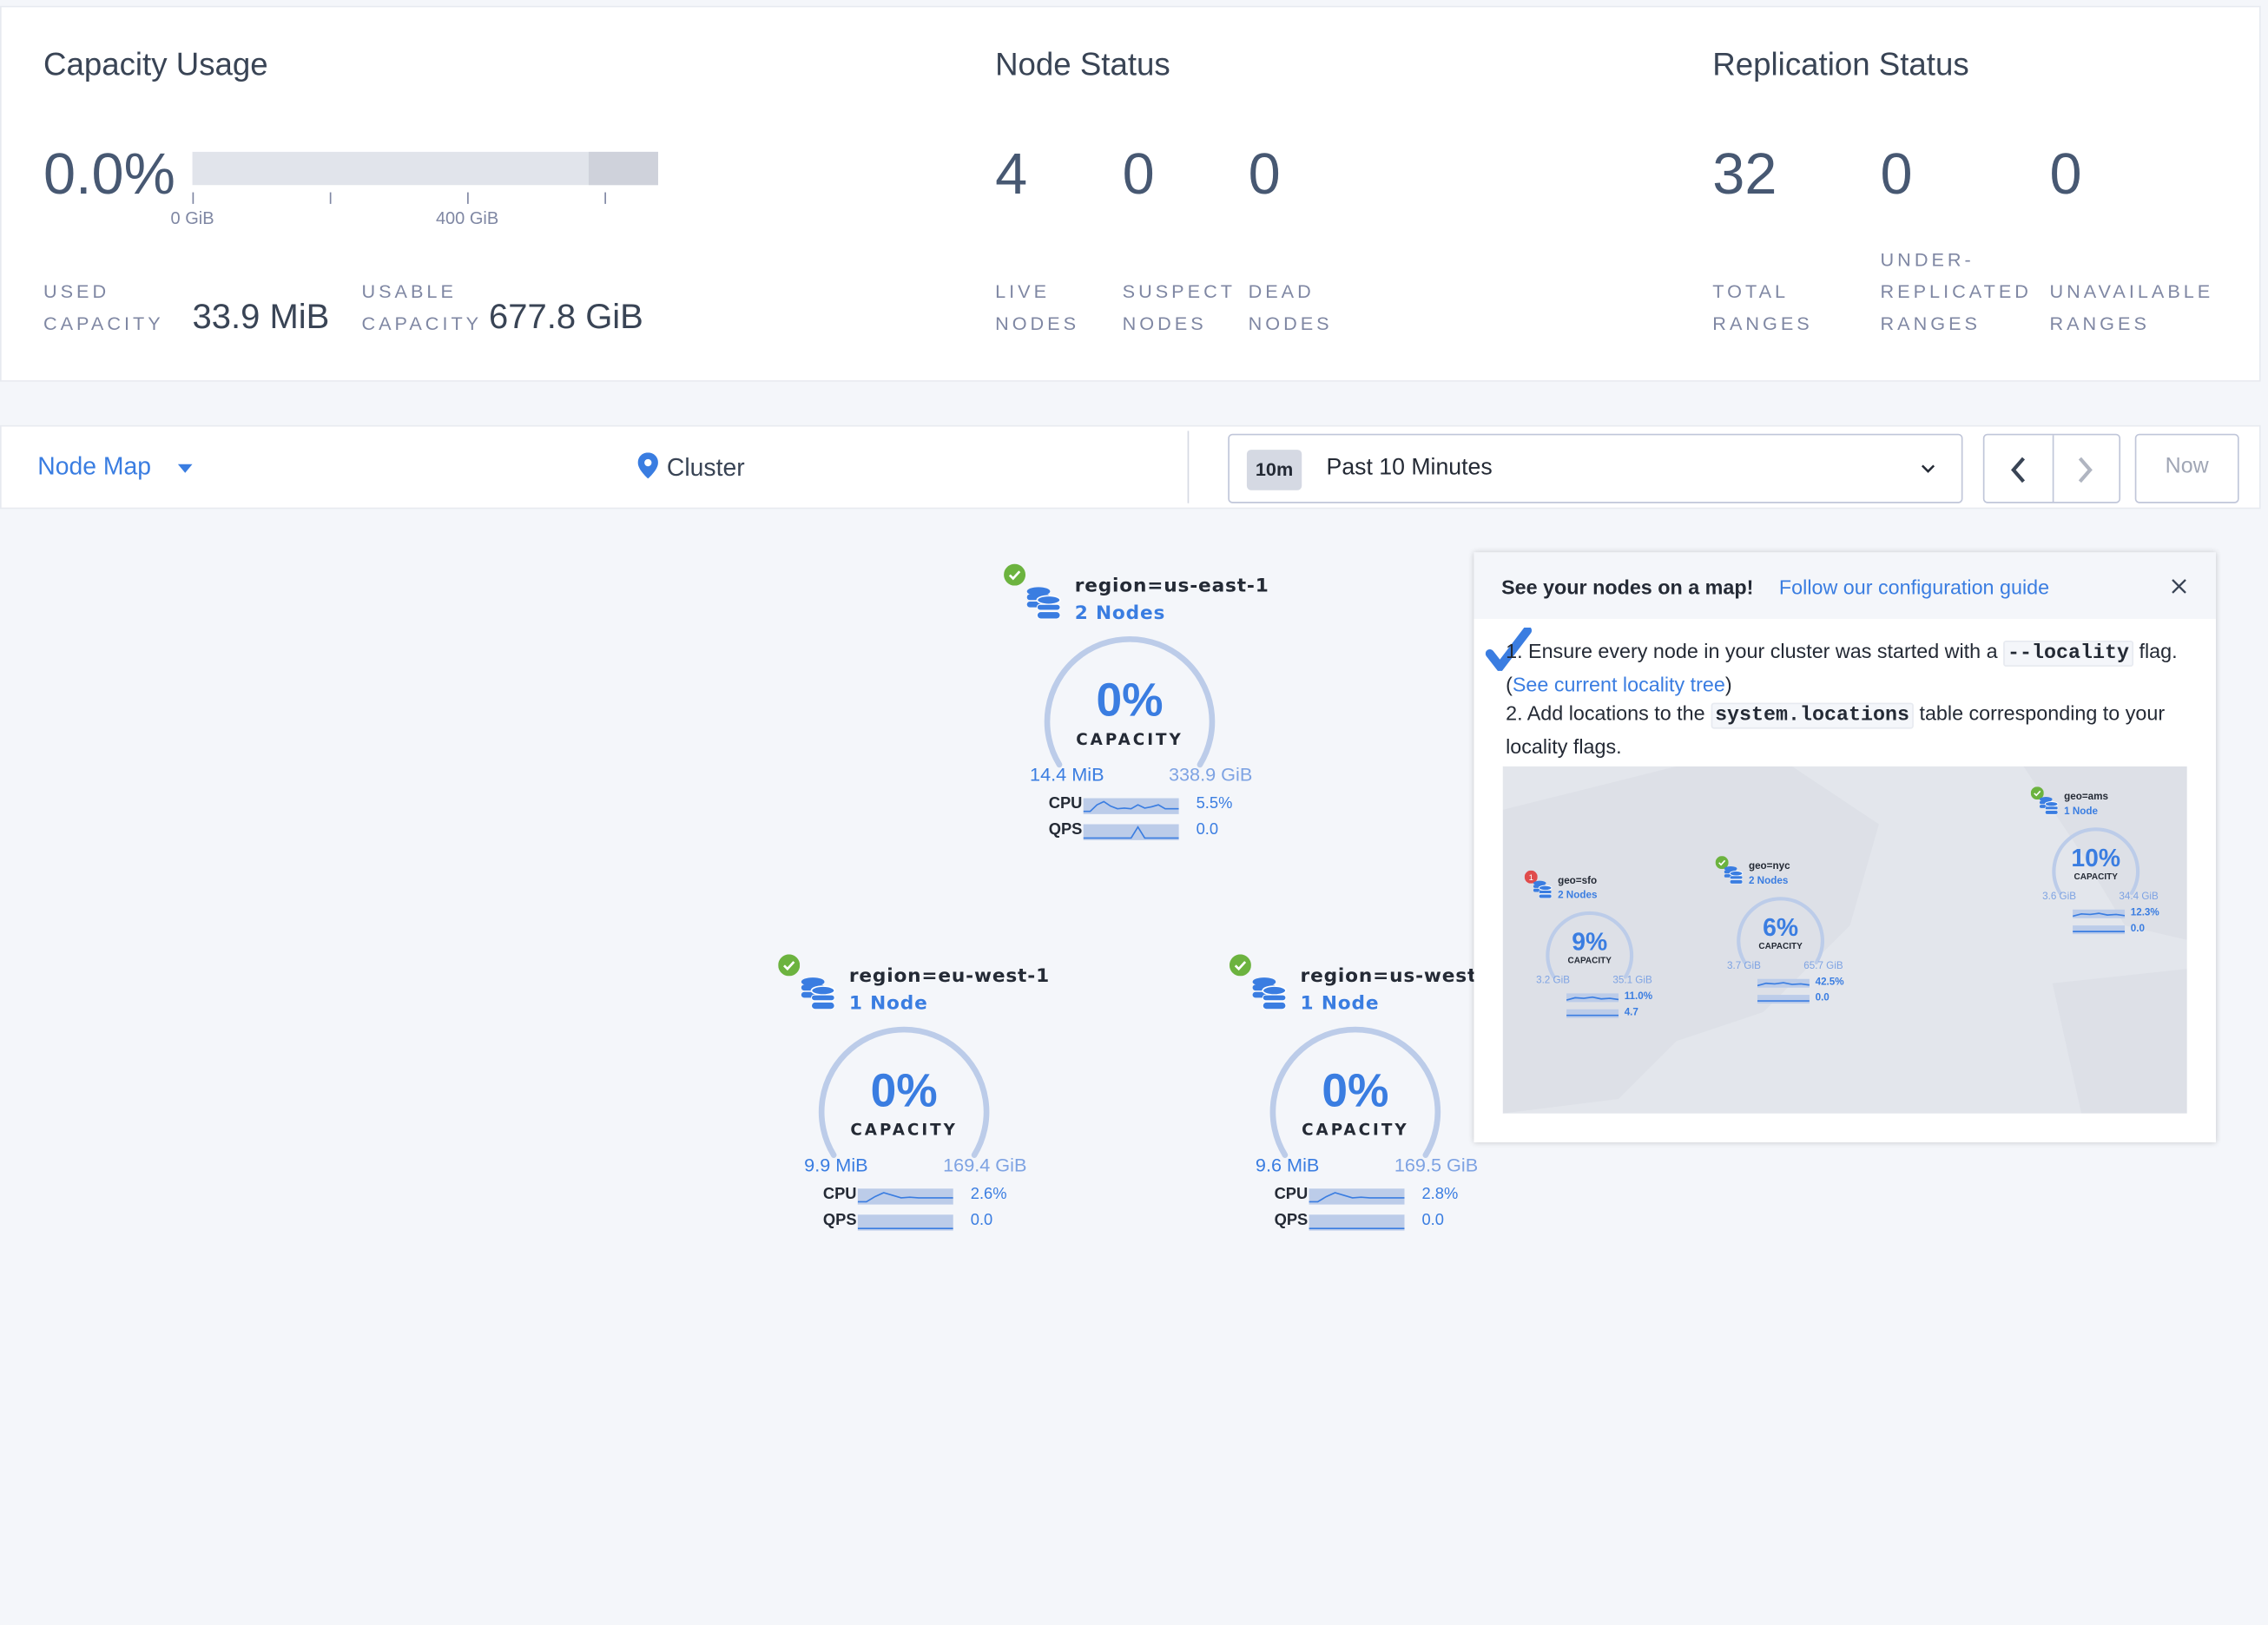  What do you see at coordinates (2068, 653) in the screenshot?
I see `locality-flag-code: --locality` at bounding box center [2068, 653].